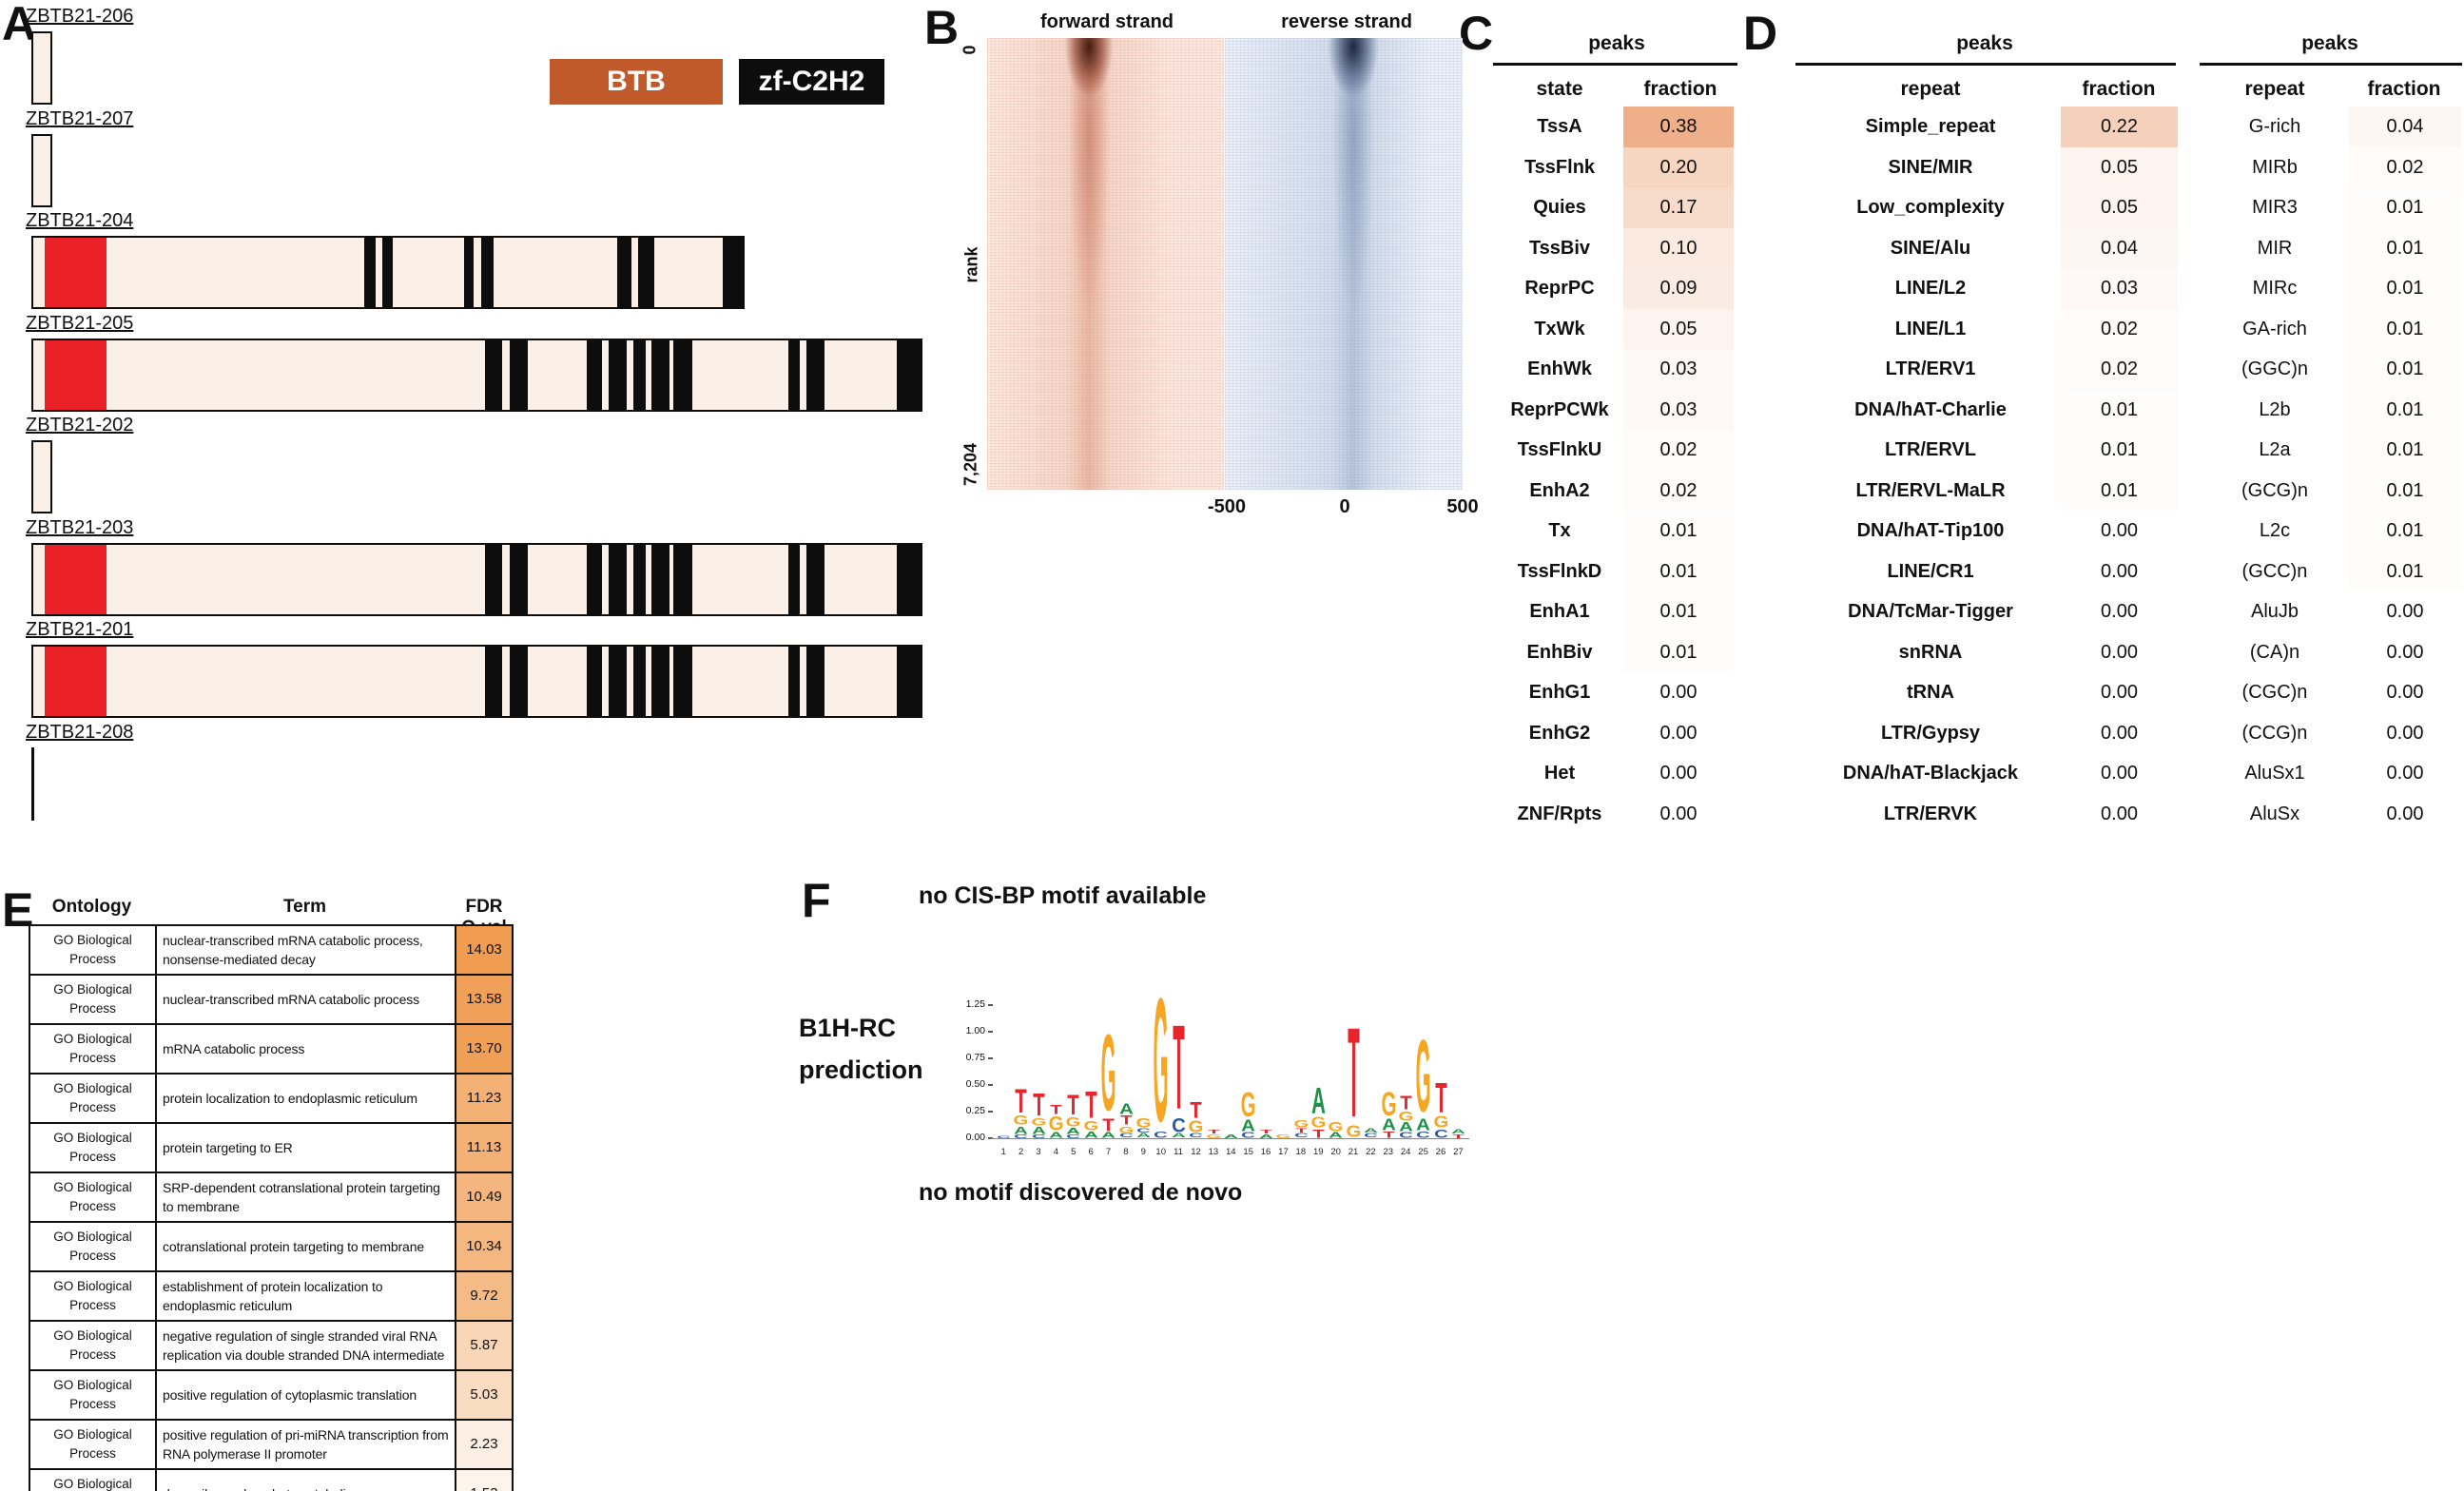 The width and height of the screenshot is (2464, 1491). What do you see at coordinates (975, 1030) in the screenshot?
I see `logo-y-tick-label: 1.00` at bounding box center [975, 1030].